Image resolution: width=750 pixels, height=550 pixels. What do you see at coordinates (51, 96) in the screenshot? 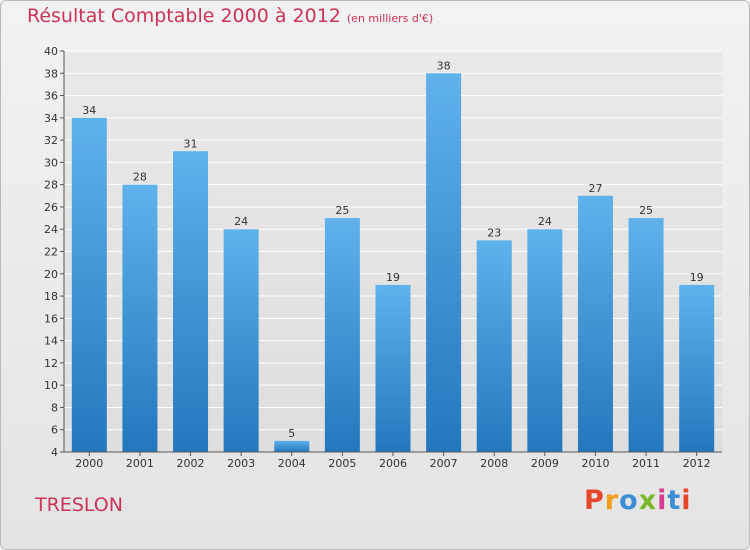
I see `y-tick-label: 36` at bounding box center [51, 96].